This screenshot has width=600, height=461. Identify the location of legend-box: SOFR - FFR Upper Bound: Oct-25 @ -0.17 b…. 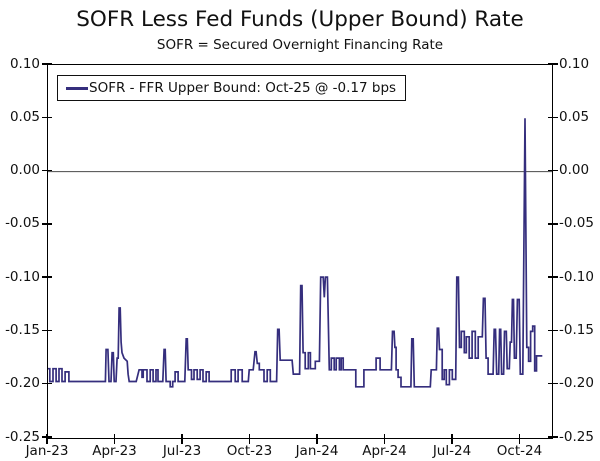
(232, 88).